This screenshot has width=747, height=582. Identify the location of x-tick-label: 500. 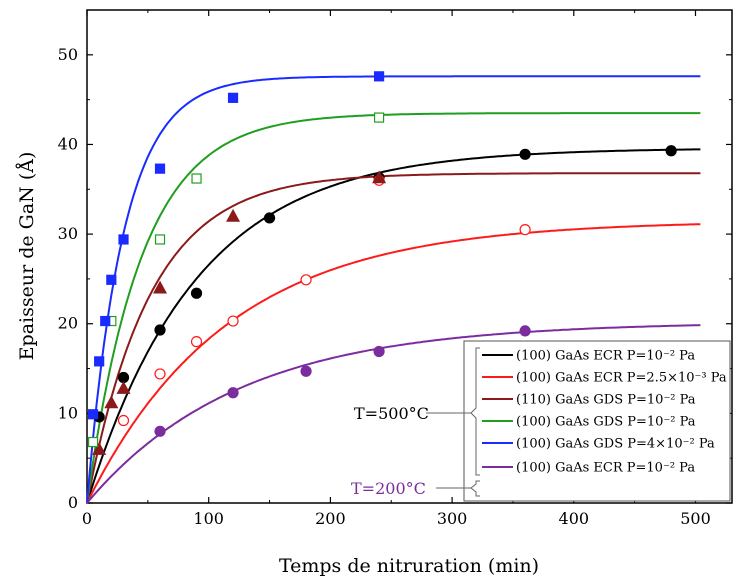
(695, 518).